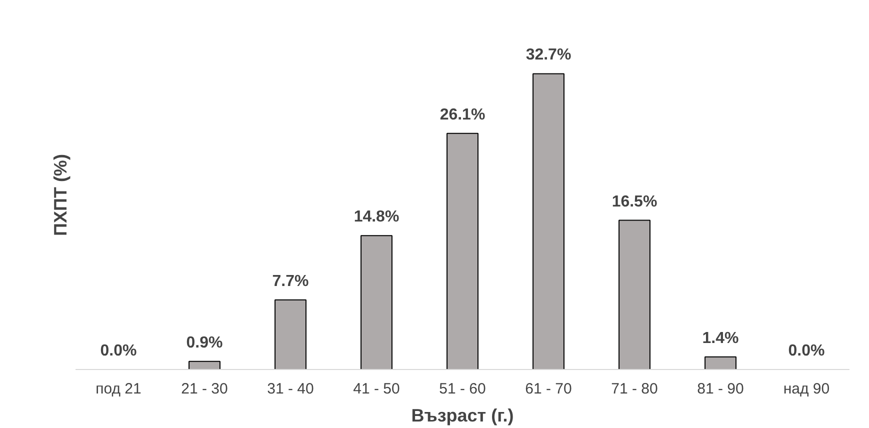 The height and width of the screenshot is (428, 869). What do you see at coordinates (204, 343) in the screenshot?
I see `data-label: 0.9%` at bounding box center [204, 343].